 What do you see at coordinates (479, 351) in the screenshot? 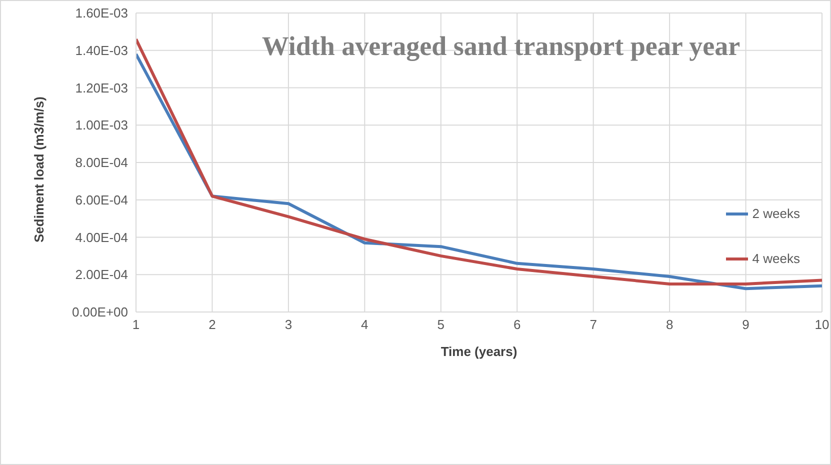
I see `x-axis-title: Time (years)` at bounding box center [479, 351].